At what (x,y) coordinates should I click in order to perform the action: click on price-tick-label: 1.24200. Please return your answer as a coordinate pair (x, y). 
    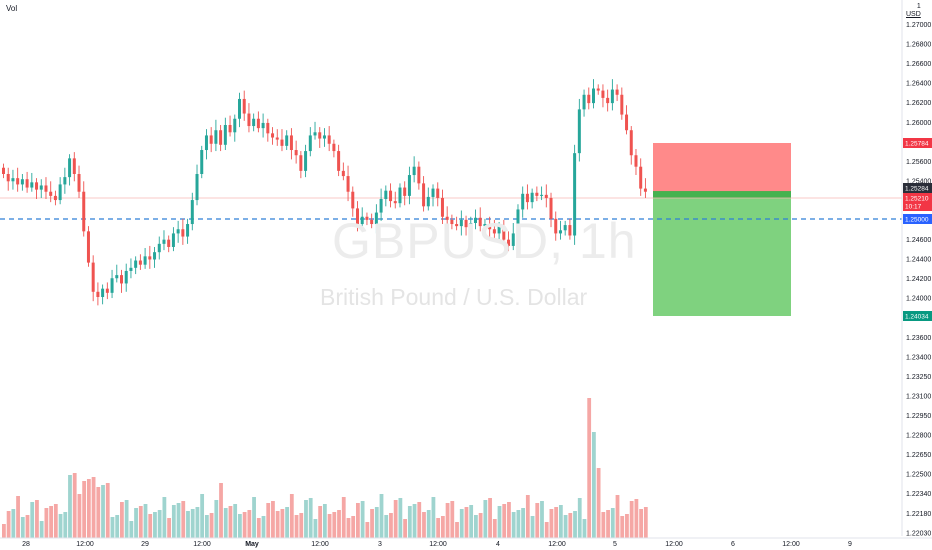
    Looking at the image, I should click on (918, 279).